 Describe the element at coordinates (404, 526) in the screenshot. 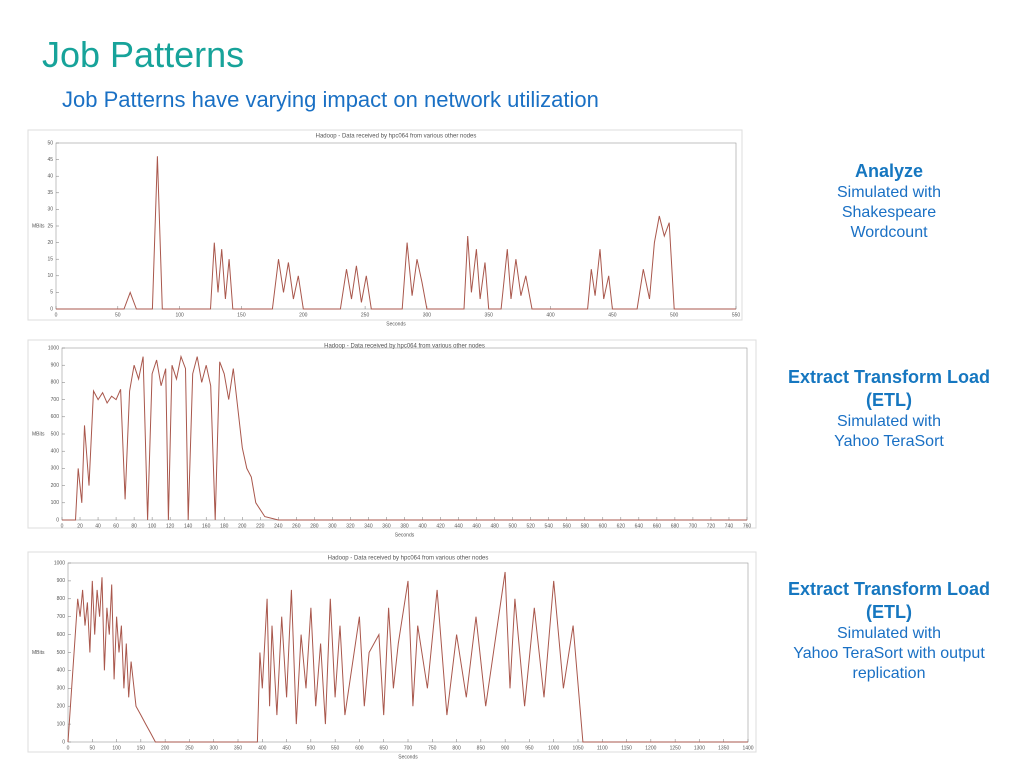

I see `x-tick-label: 380` at that location.